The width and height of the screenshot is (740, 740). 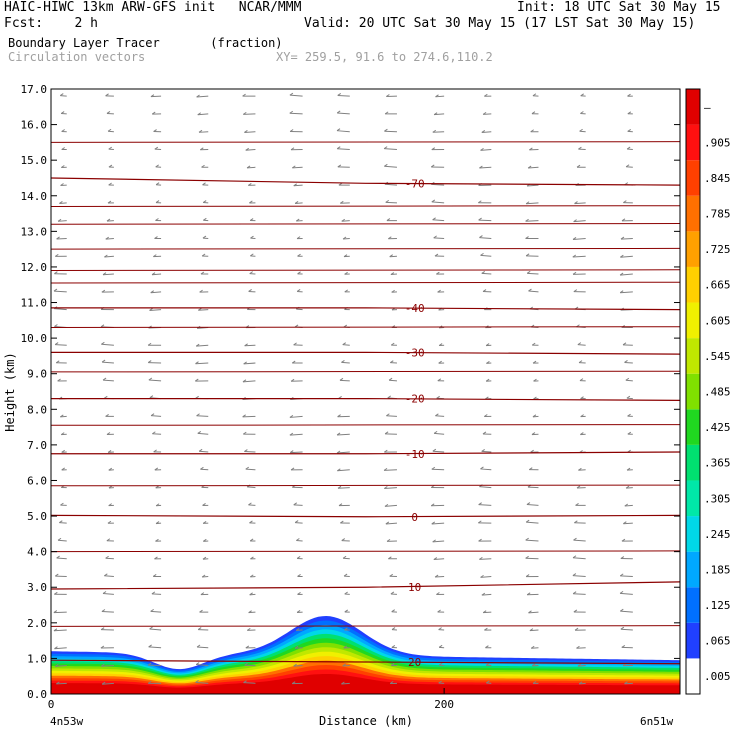 I want to click on y-tick-label: 10.0, so click(x=34, y=338).